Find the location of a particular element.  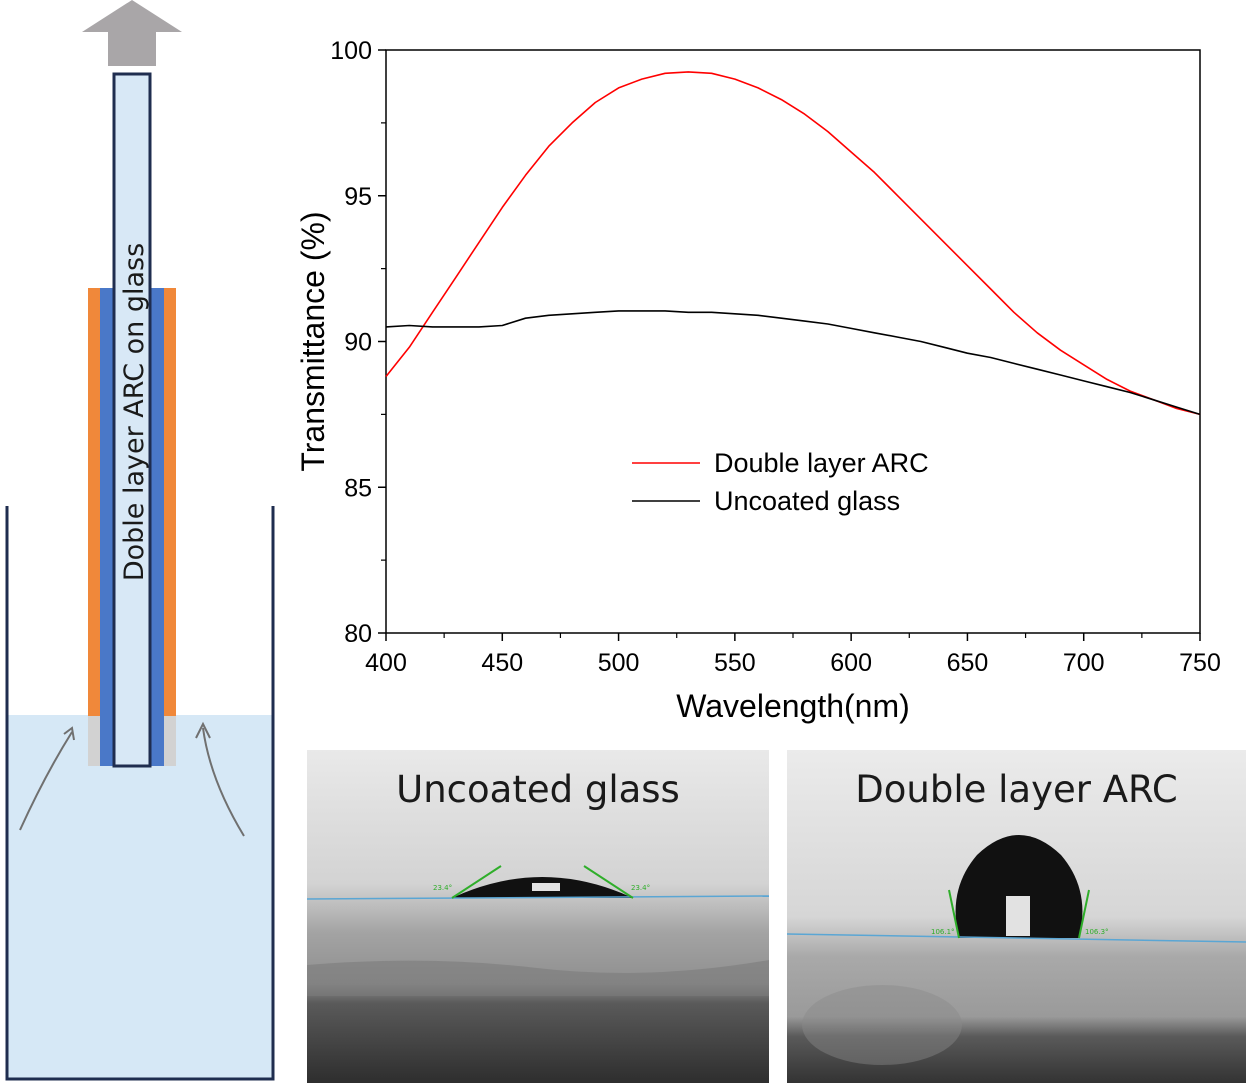

y-tick-label: 80 is located at coordinates (358, 634).